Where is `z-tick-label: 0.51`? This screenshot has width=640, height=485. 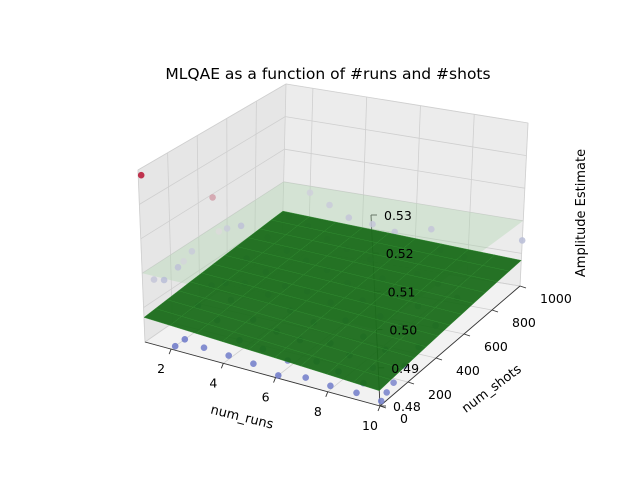 z-tick-label: 0.51 is located at coordinates (402, 291).